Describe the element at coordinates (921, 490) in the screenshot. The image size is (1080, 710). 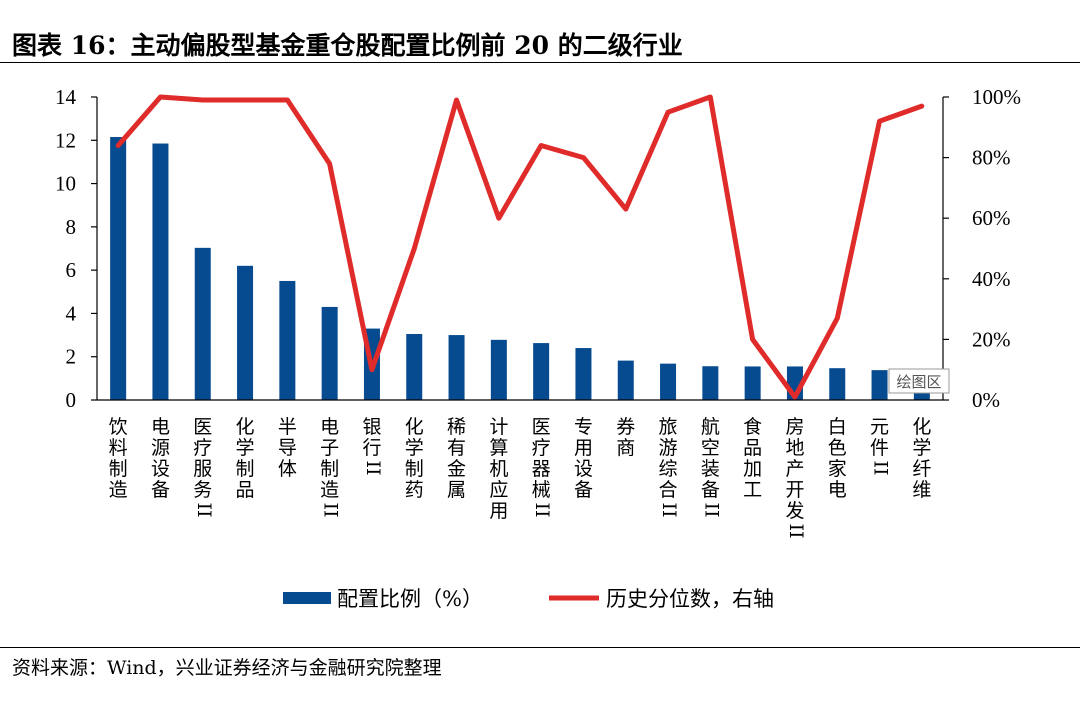
I see `category-glyph: 维` at that location.